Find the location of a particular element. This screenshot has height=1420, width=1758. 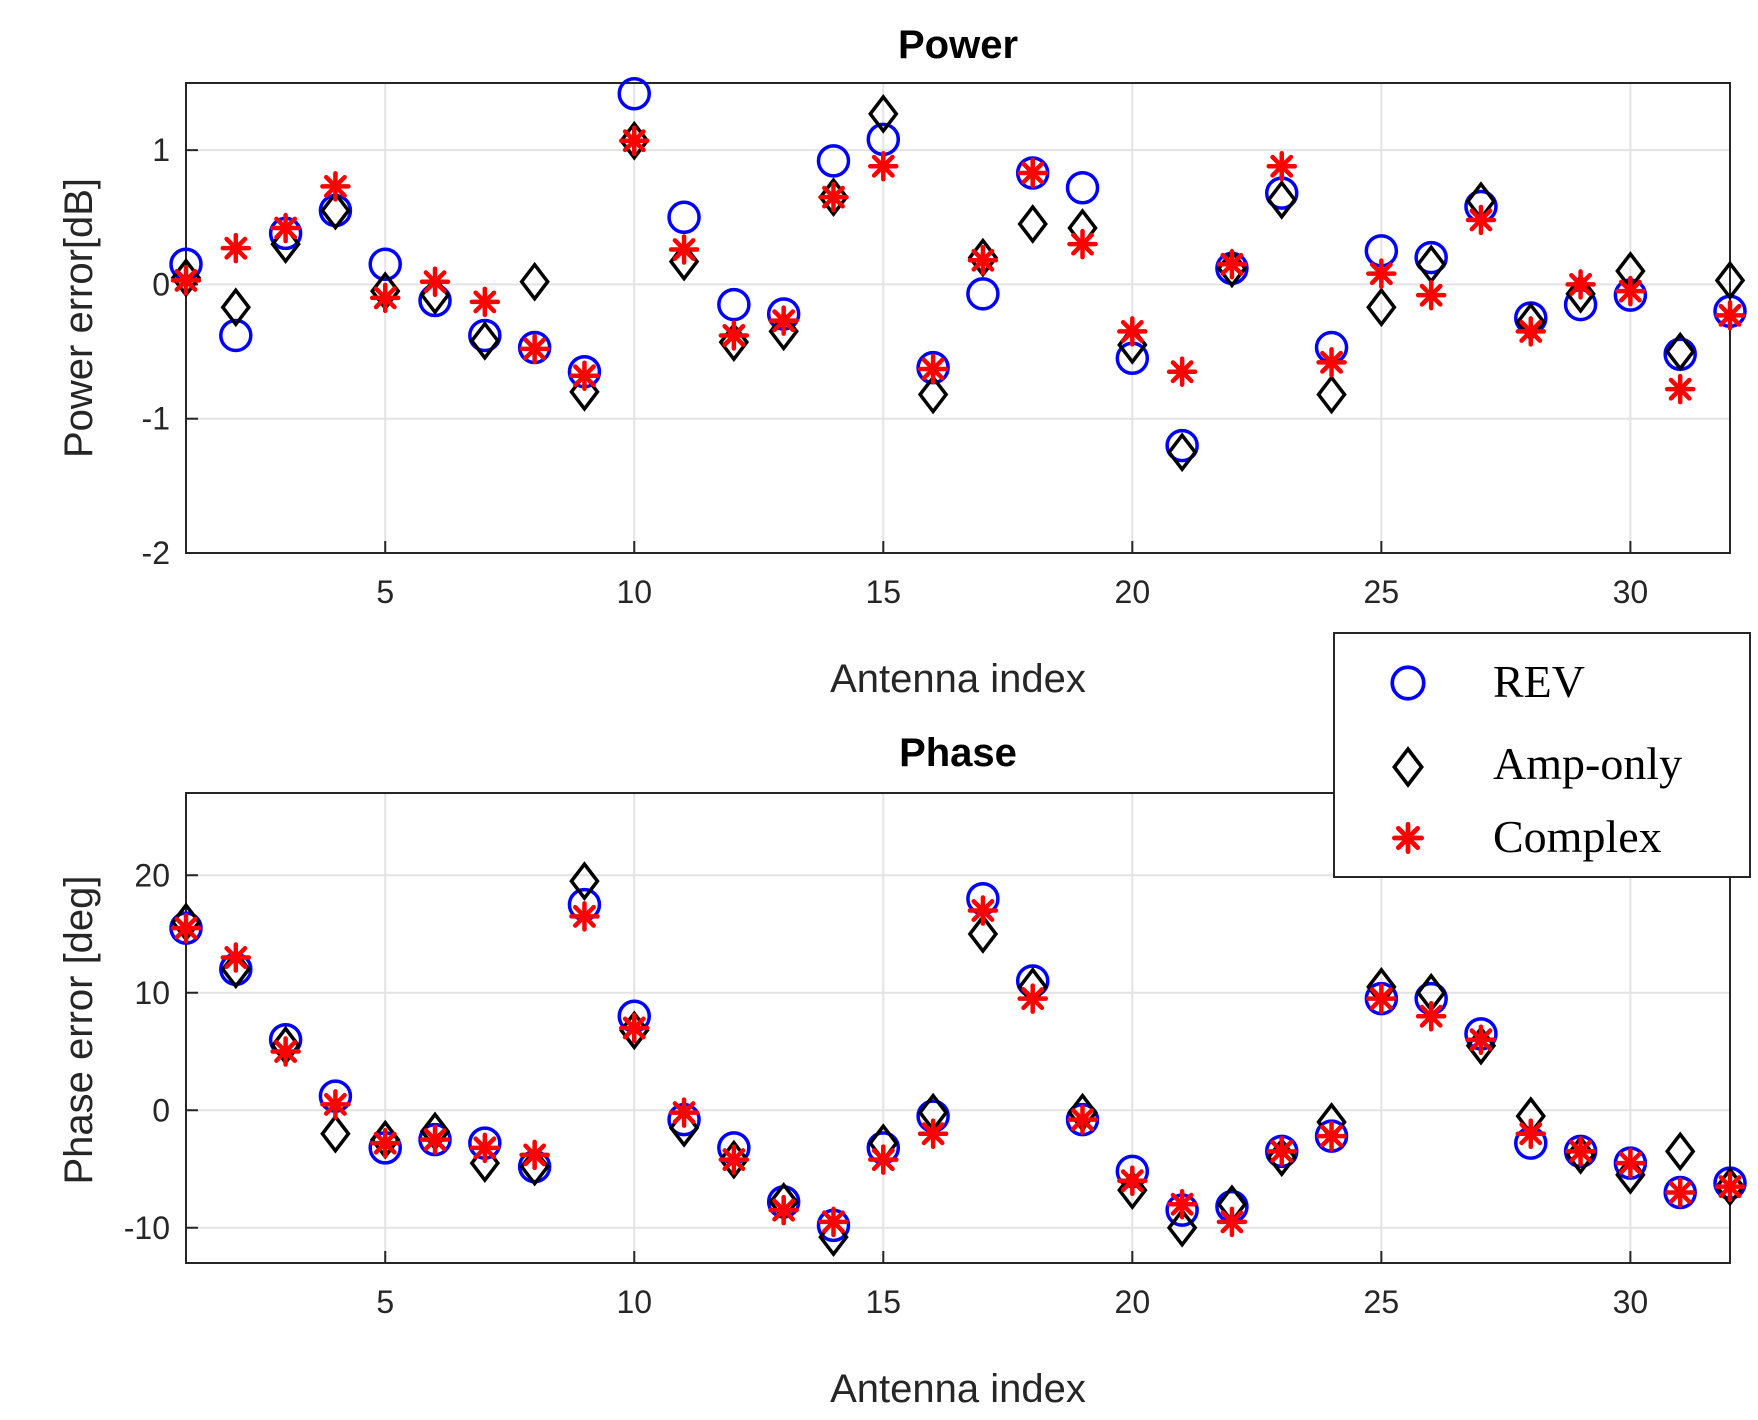

legend-label-complex: Complex is located at coordinates (1577, 836).